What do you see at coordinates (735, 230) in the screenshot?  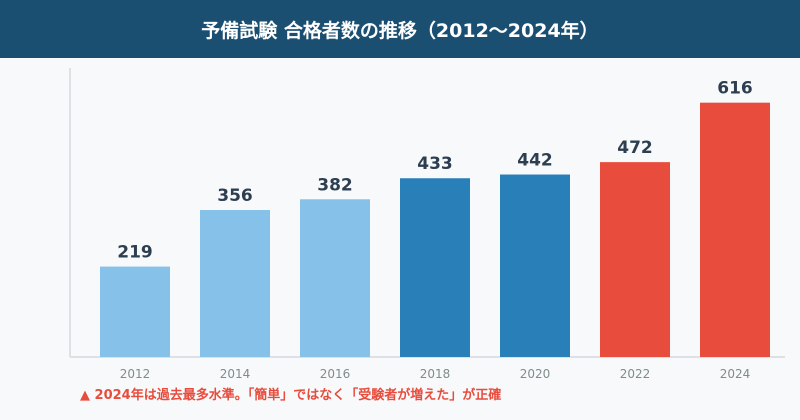 I see `bar-2024` at bounding box center [735, 230].